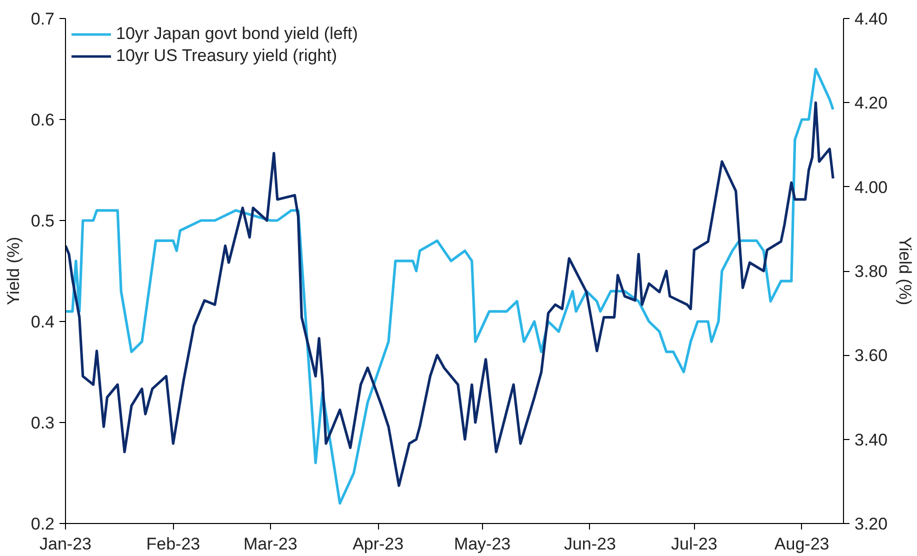 This screenshot has height=556, width=917. Describe the element at coordinates (42, 524) in the screenshot. I see `y-tick-label: 0.2` at that location.